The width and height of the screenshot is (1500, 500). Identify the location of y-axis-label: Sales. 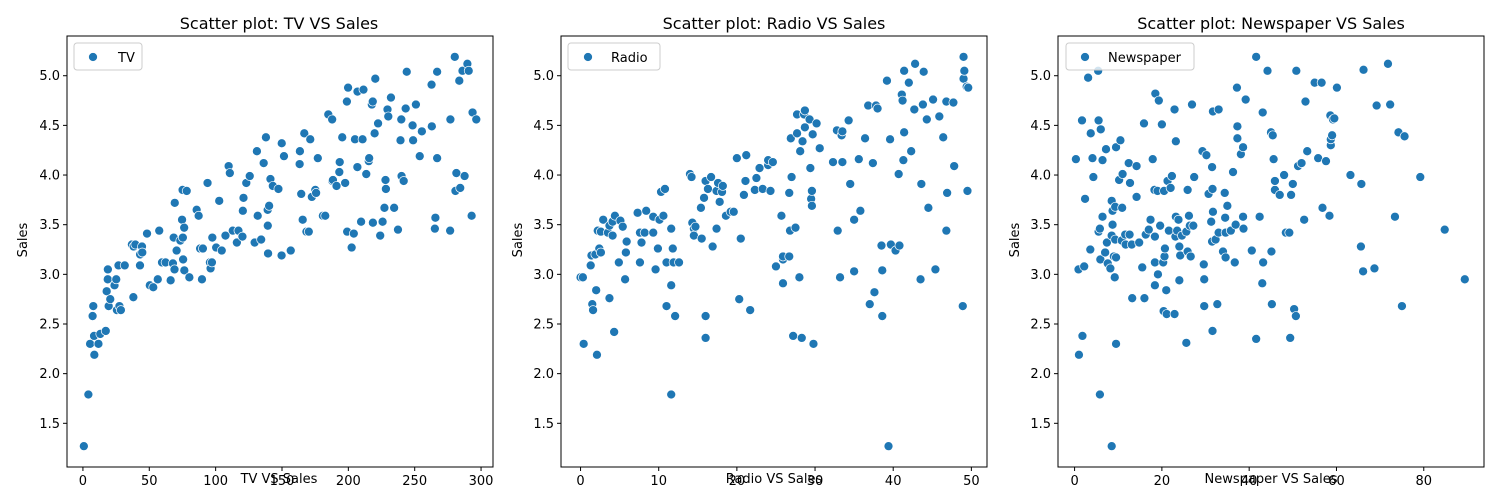
(1015, 239).